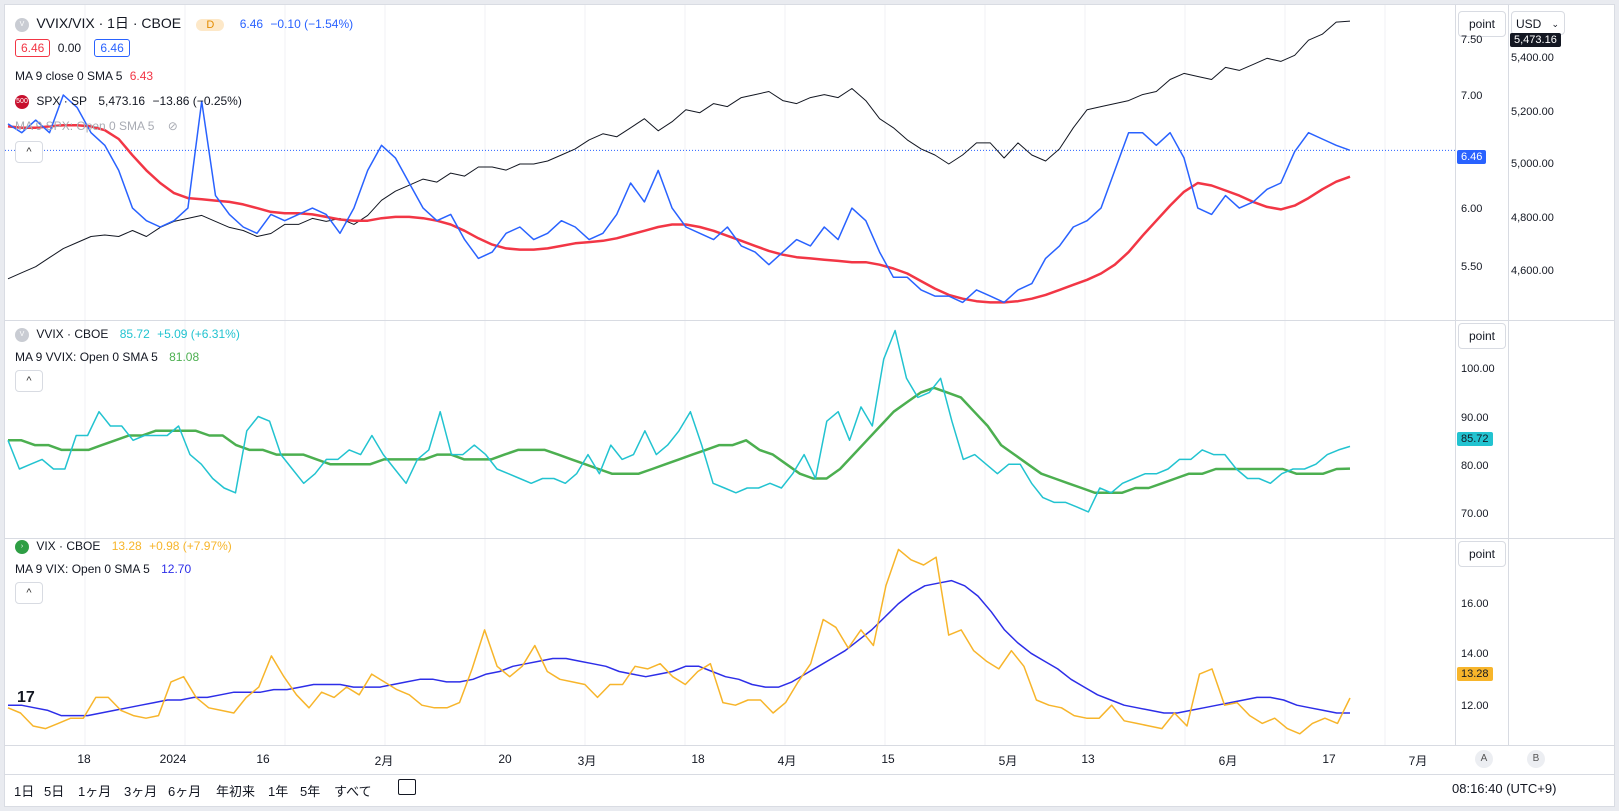 The width and height of the screenshot is (1619, 811). What do you see at coordinates (1418, 761) in the screenshot?
I see `x-tick-label: 7月` at bounding box center [1418, 761].